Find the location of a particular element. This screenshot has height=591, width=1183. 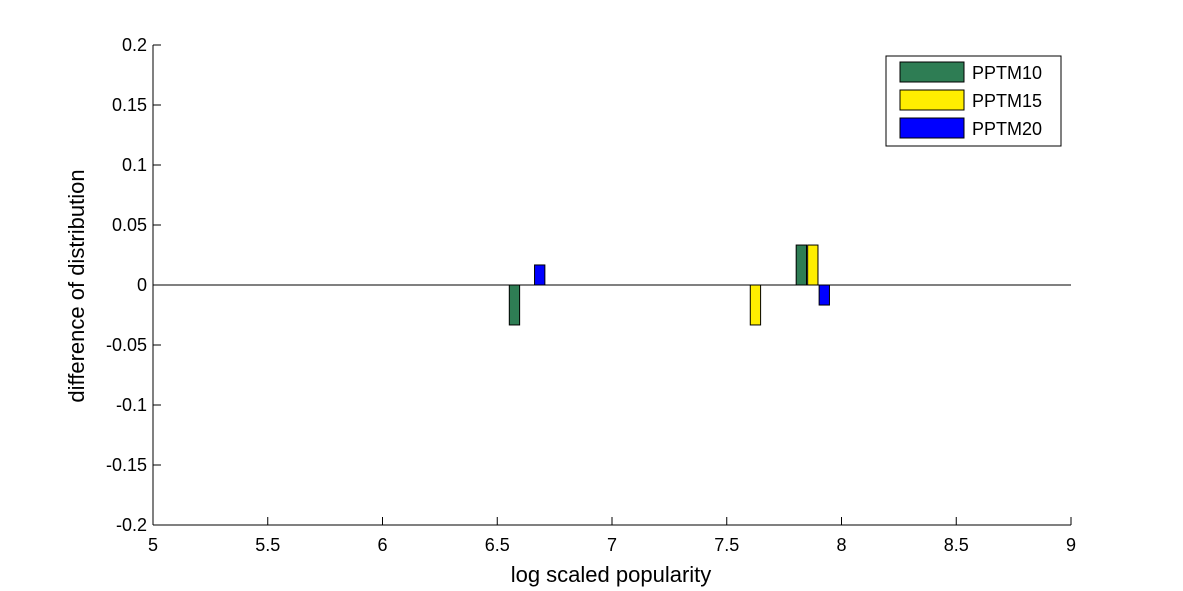

y-tick-label: 0.1 is located at coordinates (134, 165).